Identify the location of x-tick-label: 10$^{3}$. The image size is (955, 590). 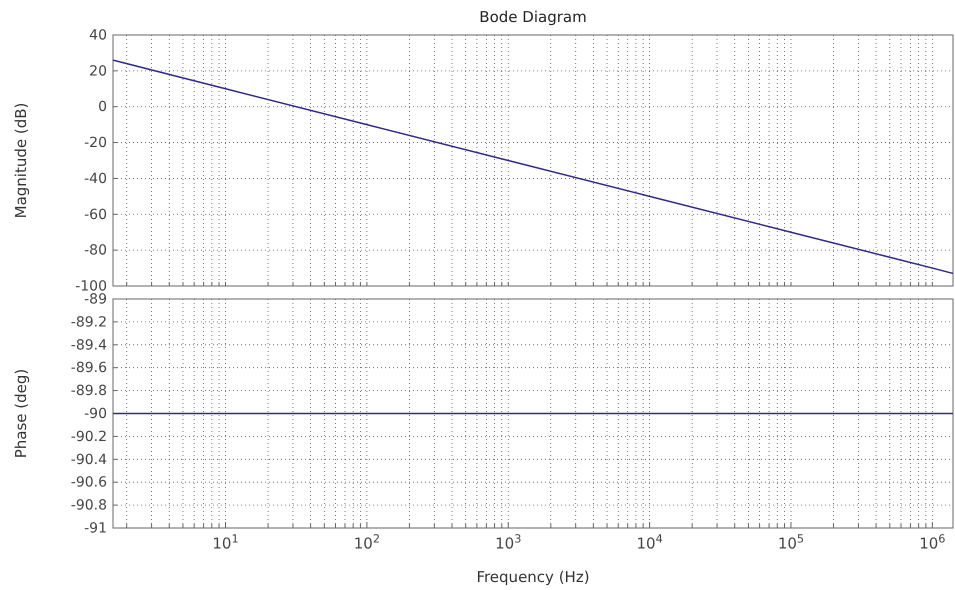
(508, 542).